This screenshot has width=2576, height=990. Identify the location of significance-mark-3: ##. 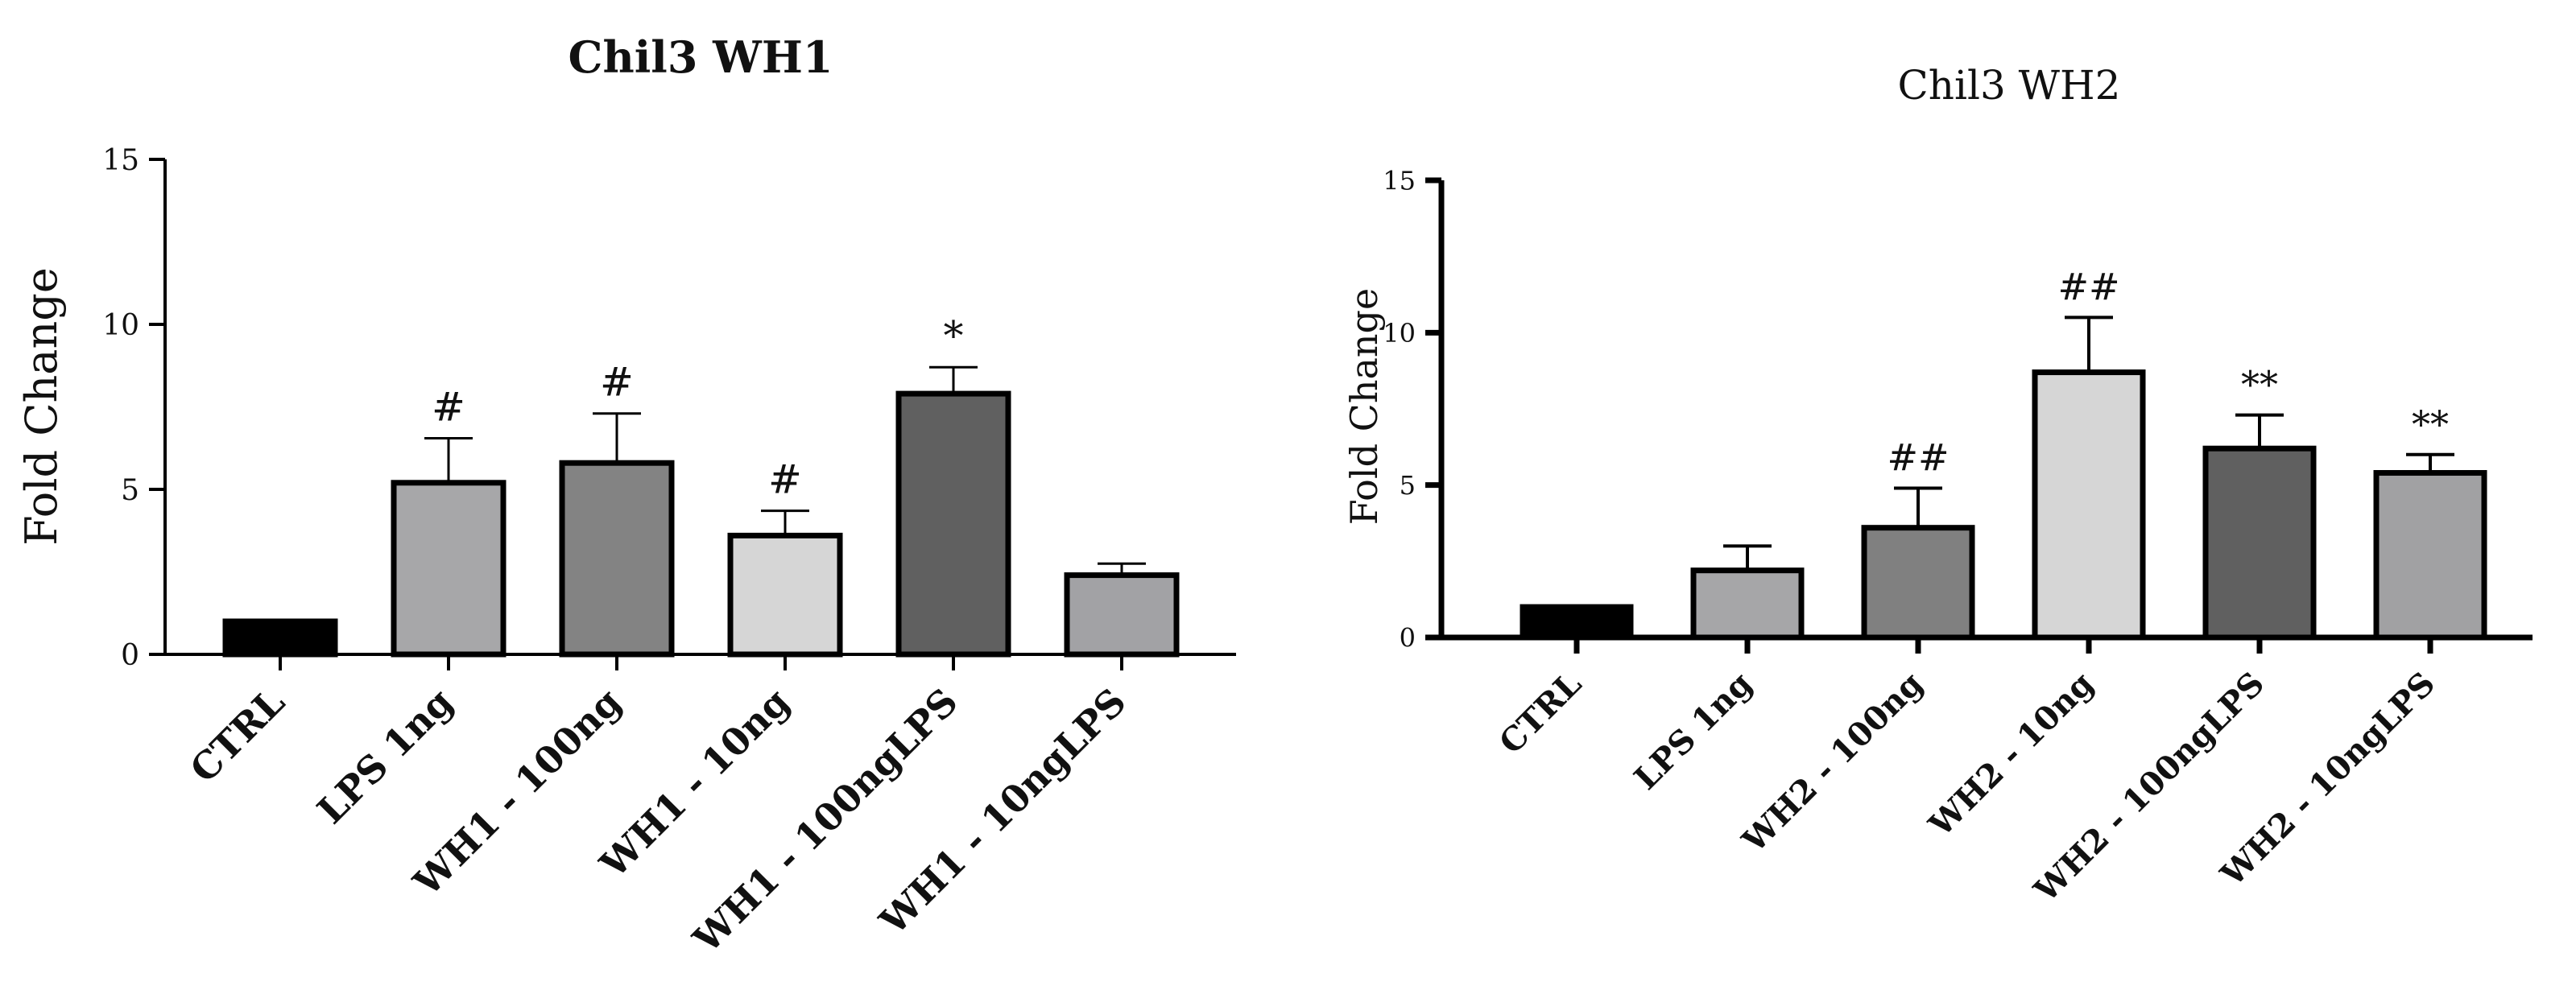
(1918, 457).